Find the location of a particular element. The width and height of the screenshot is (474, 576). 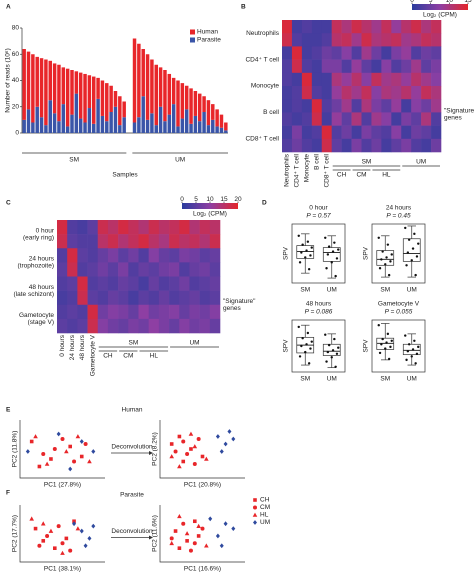

column-group-label: UM is located at coordinates (421, 162).